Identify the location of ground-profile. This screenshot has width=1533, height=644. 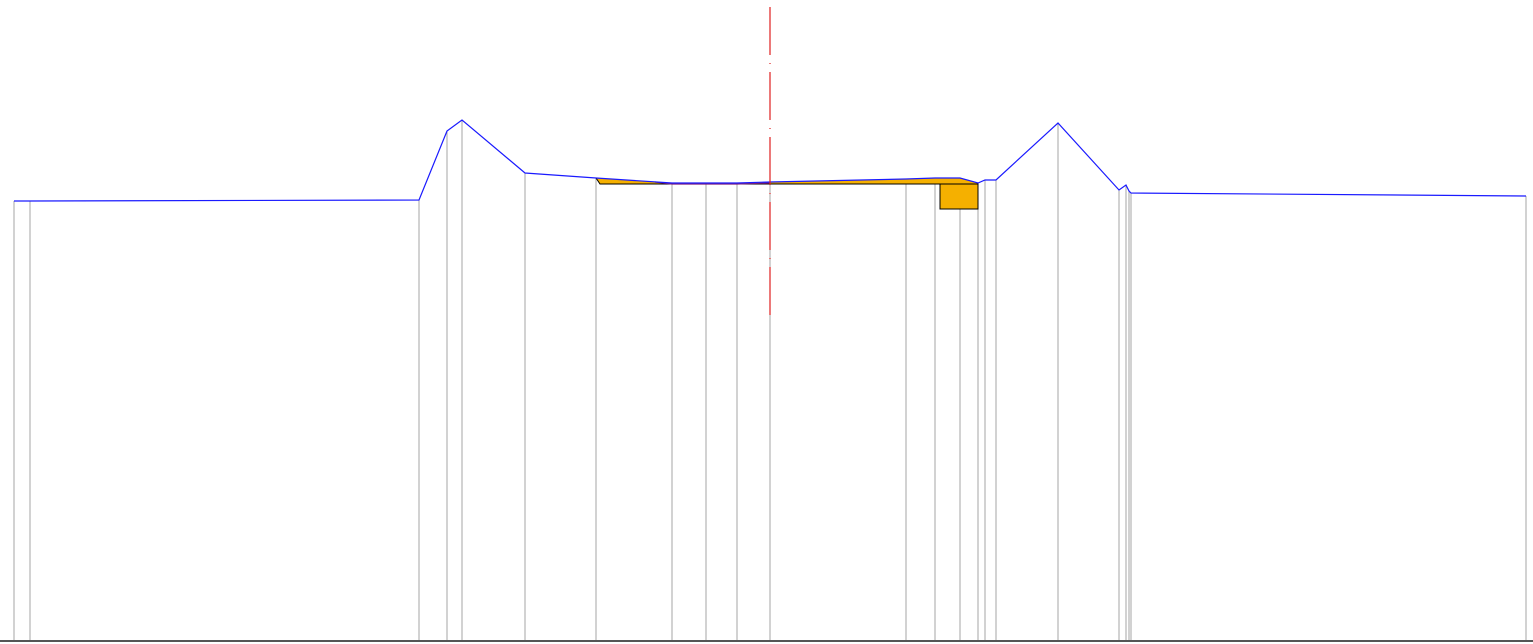
(770, 160).